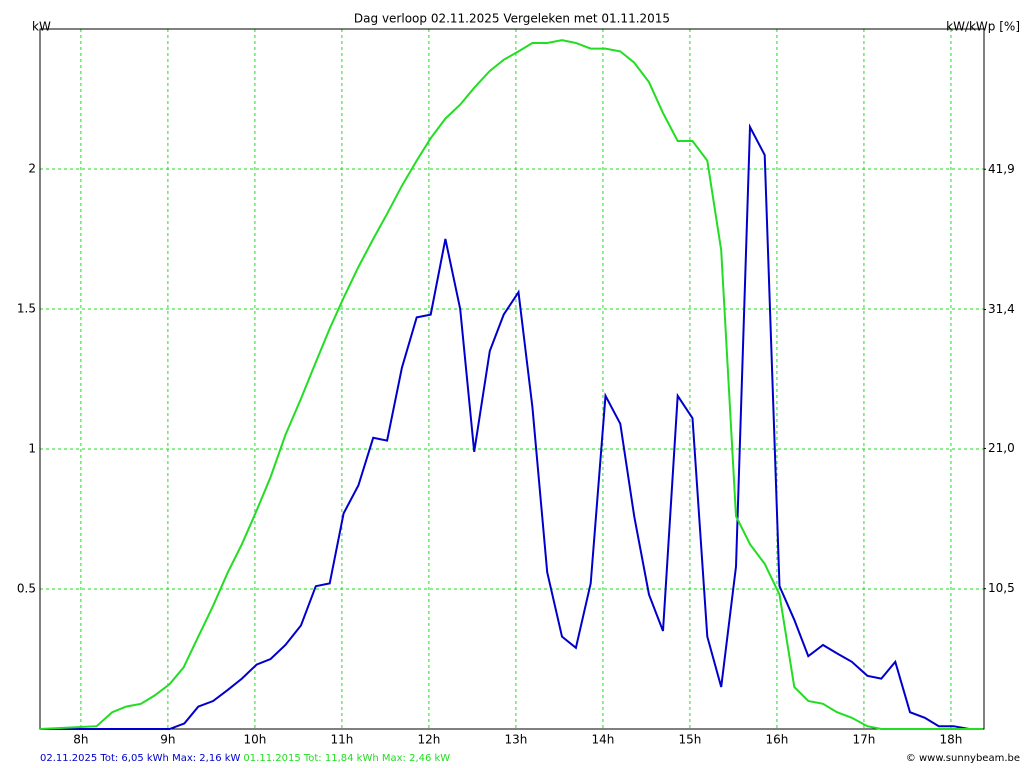 This screenshot has height=768, width=1024. What do you see at coordinates (689, 740) in the screenshot?
I see `x-tick-label: 15h` at bounding box center [689, 740].